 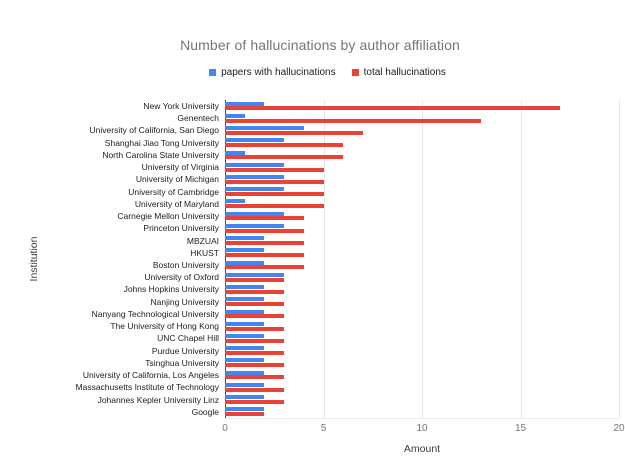 I want to click on category-label: University of California, Los Angeles, so click(x=150, y=375).